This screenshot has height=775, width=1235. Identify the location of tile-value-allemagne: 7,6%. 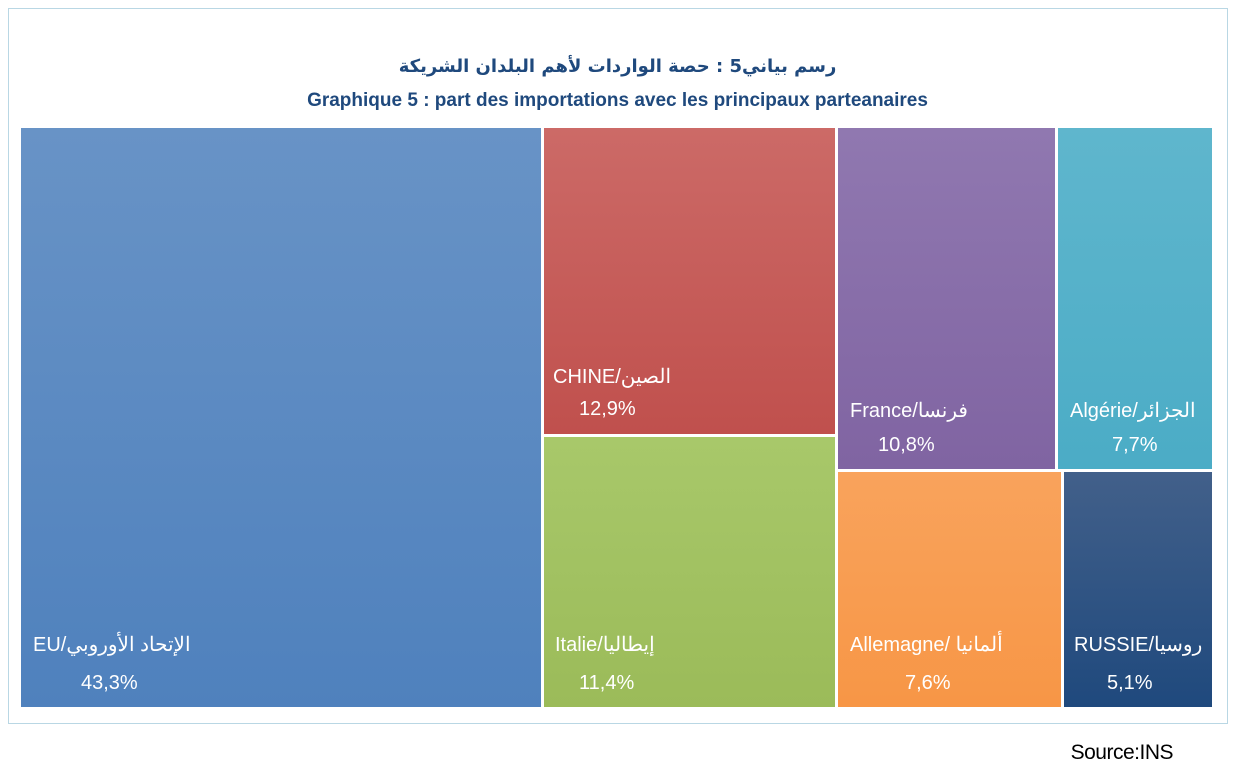
(928, 683).